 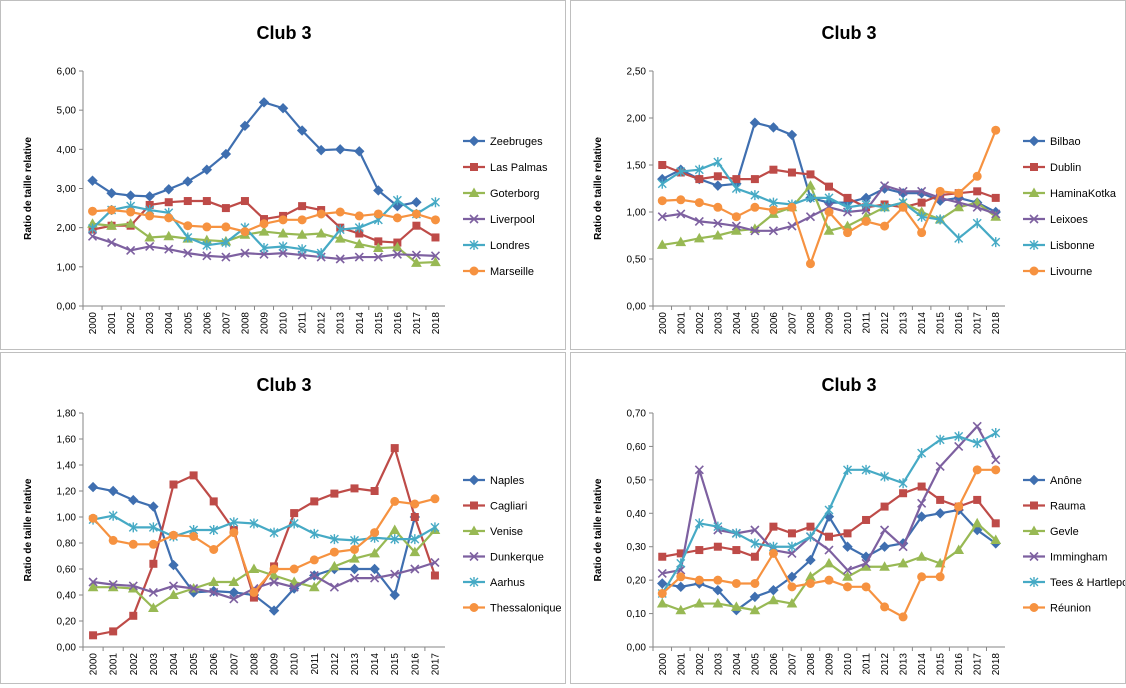 I want to click on x-tick-label: 2001, so click(x=681, y=664).